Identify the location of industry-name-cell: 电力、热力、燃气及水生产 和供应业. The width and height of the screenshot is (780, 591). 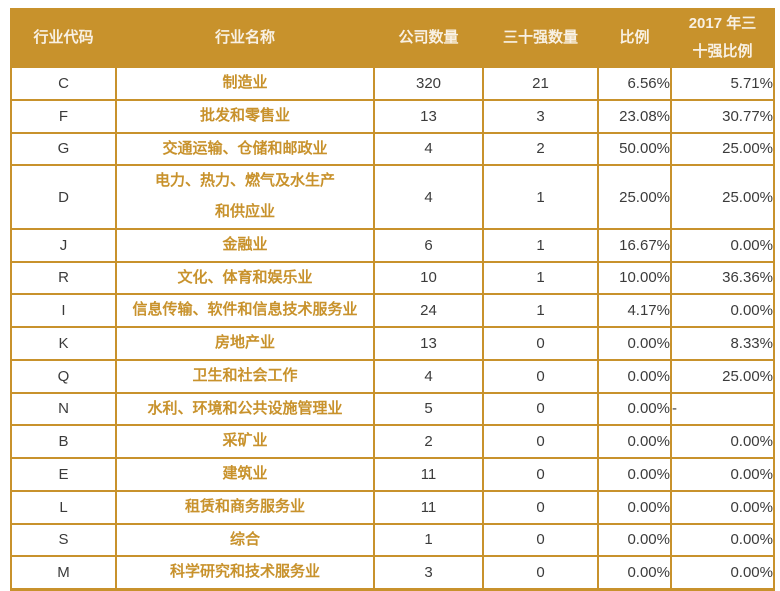
(245, 197).